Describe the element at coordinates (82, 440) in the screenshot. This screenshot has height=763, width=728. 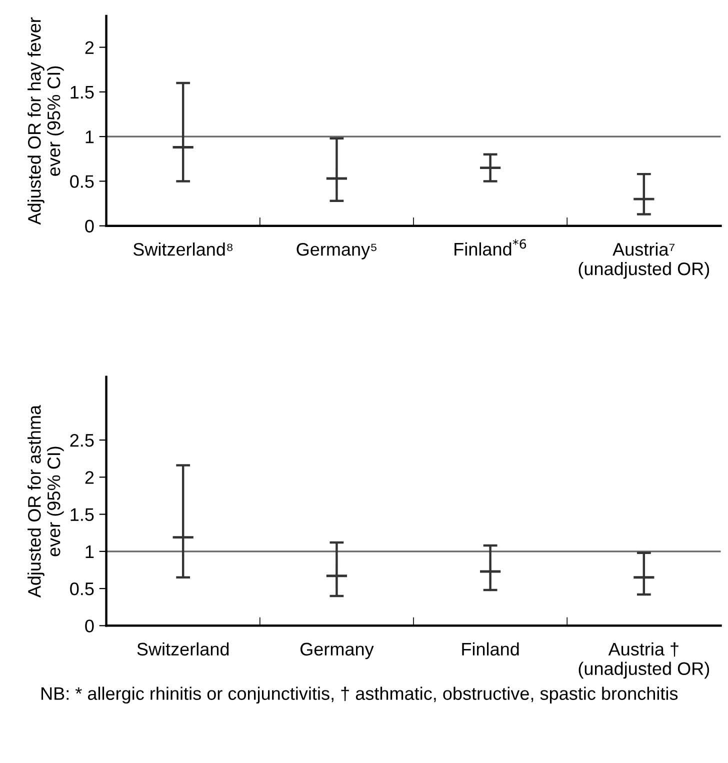
I see `y-tick-label: 2.5` at that location.